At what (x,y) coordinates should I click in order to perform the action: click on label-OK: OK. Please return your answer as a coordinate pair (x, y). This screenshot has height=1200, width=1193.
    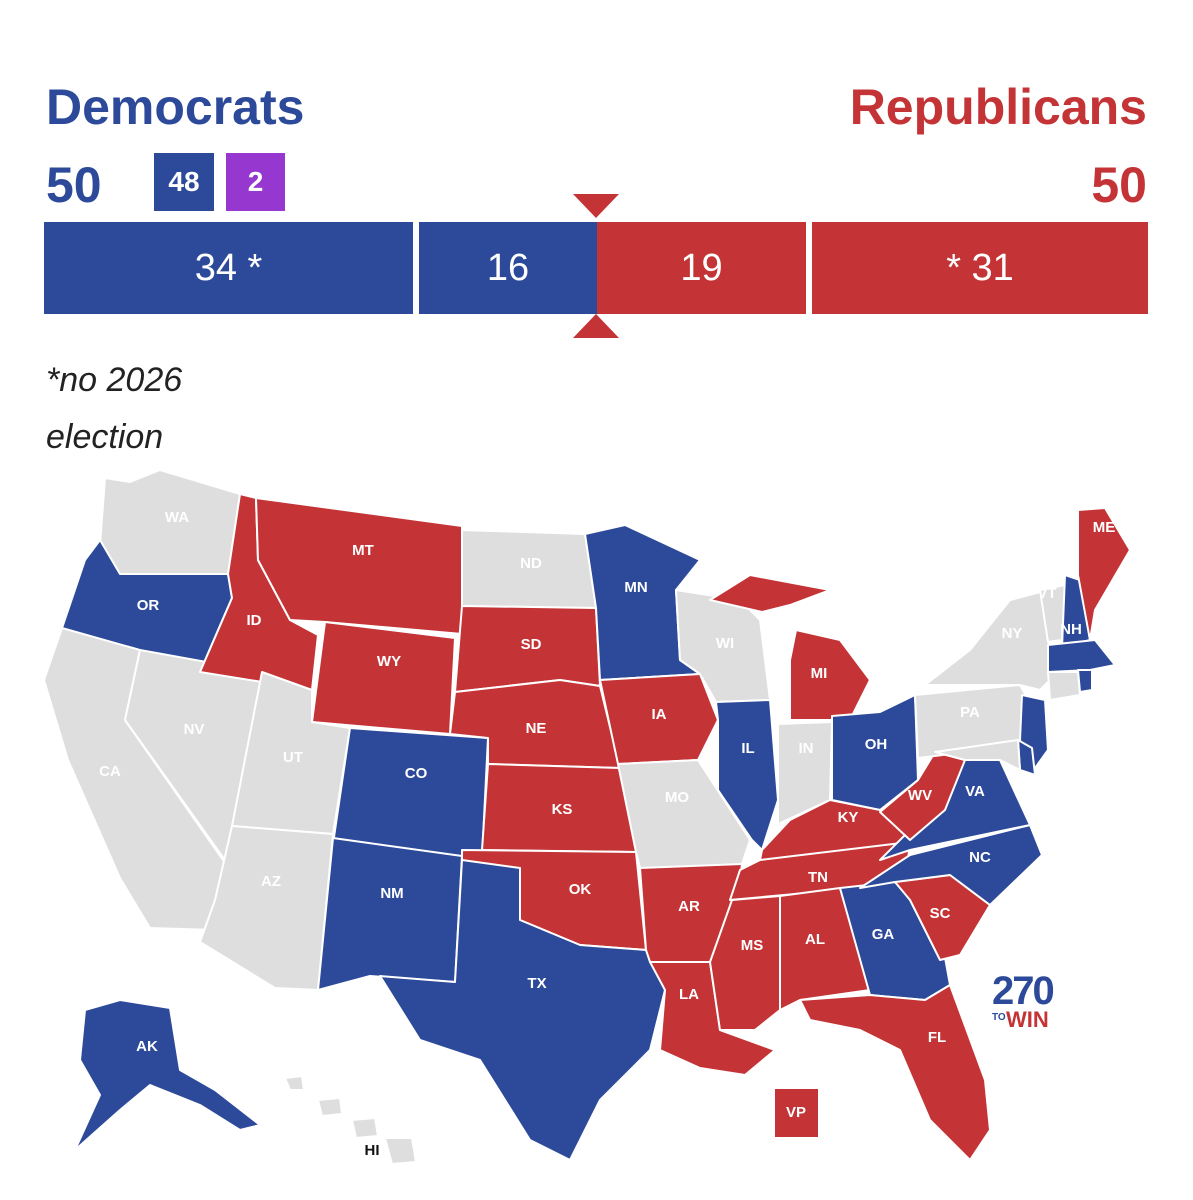
    Looking at the image, I should click on (580, 889).